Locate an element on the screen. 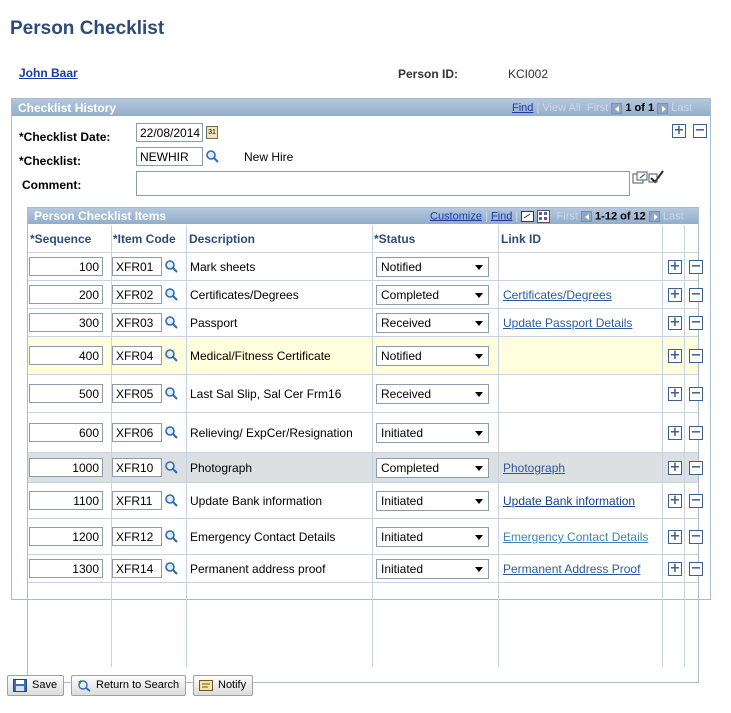 The height and width of the screenshot is (713, 731). item-code-input: XFR05 is located at coordinates (137, 393).